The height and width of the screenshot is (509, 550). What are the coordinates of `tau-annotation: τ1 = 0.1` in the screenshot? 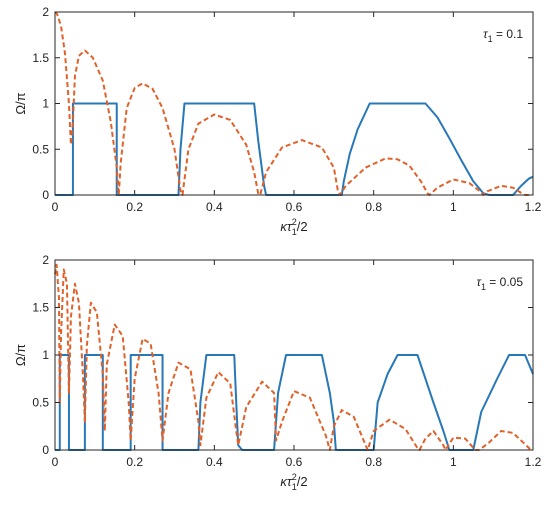 It's located at (503, 35).